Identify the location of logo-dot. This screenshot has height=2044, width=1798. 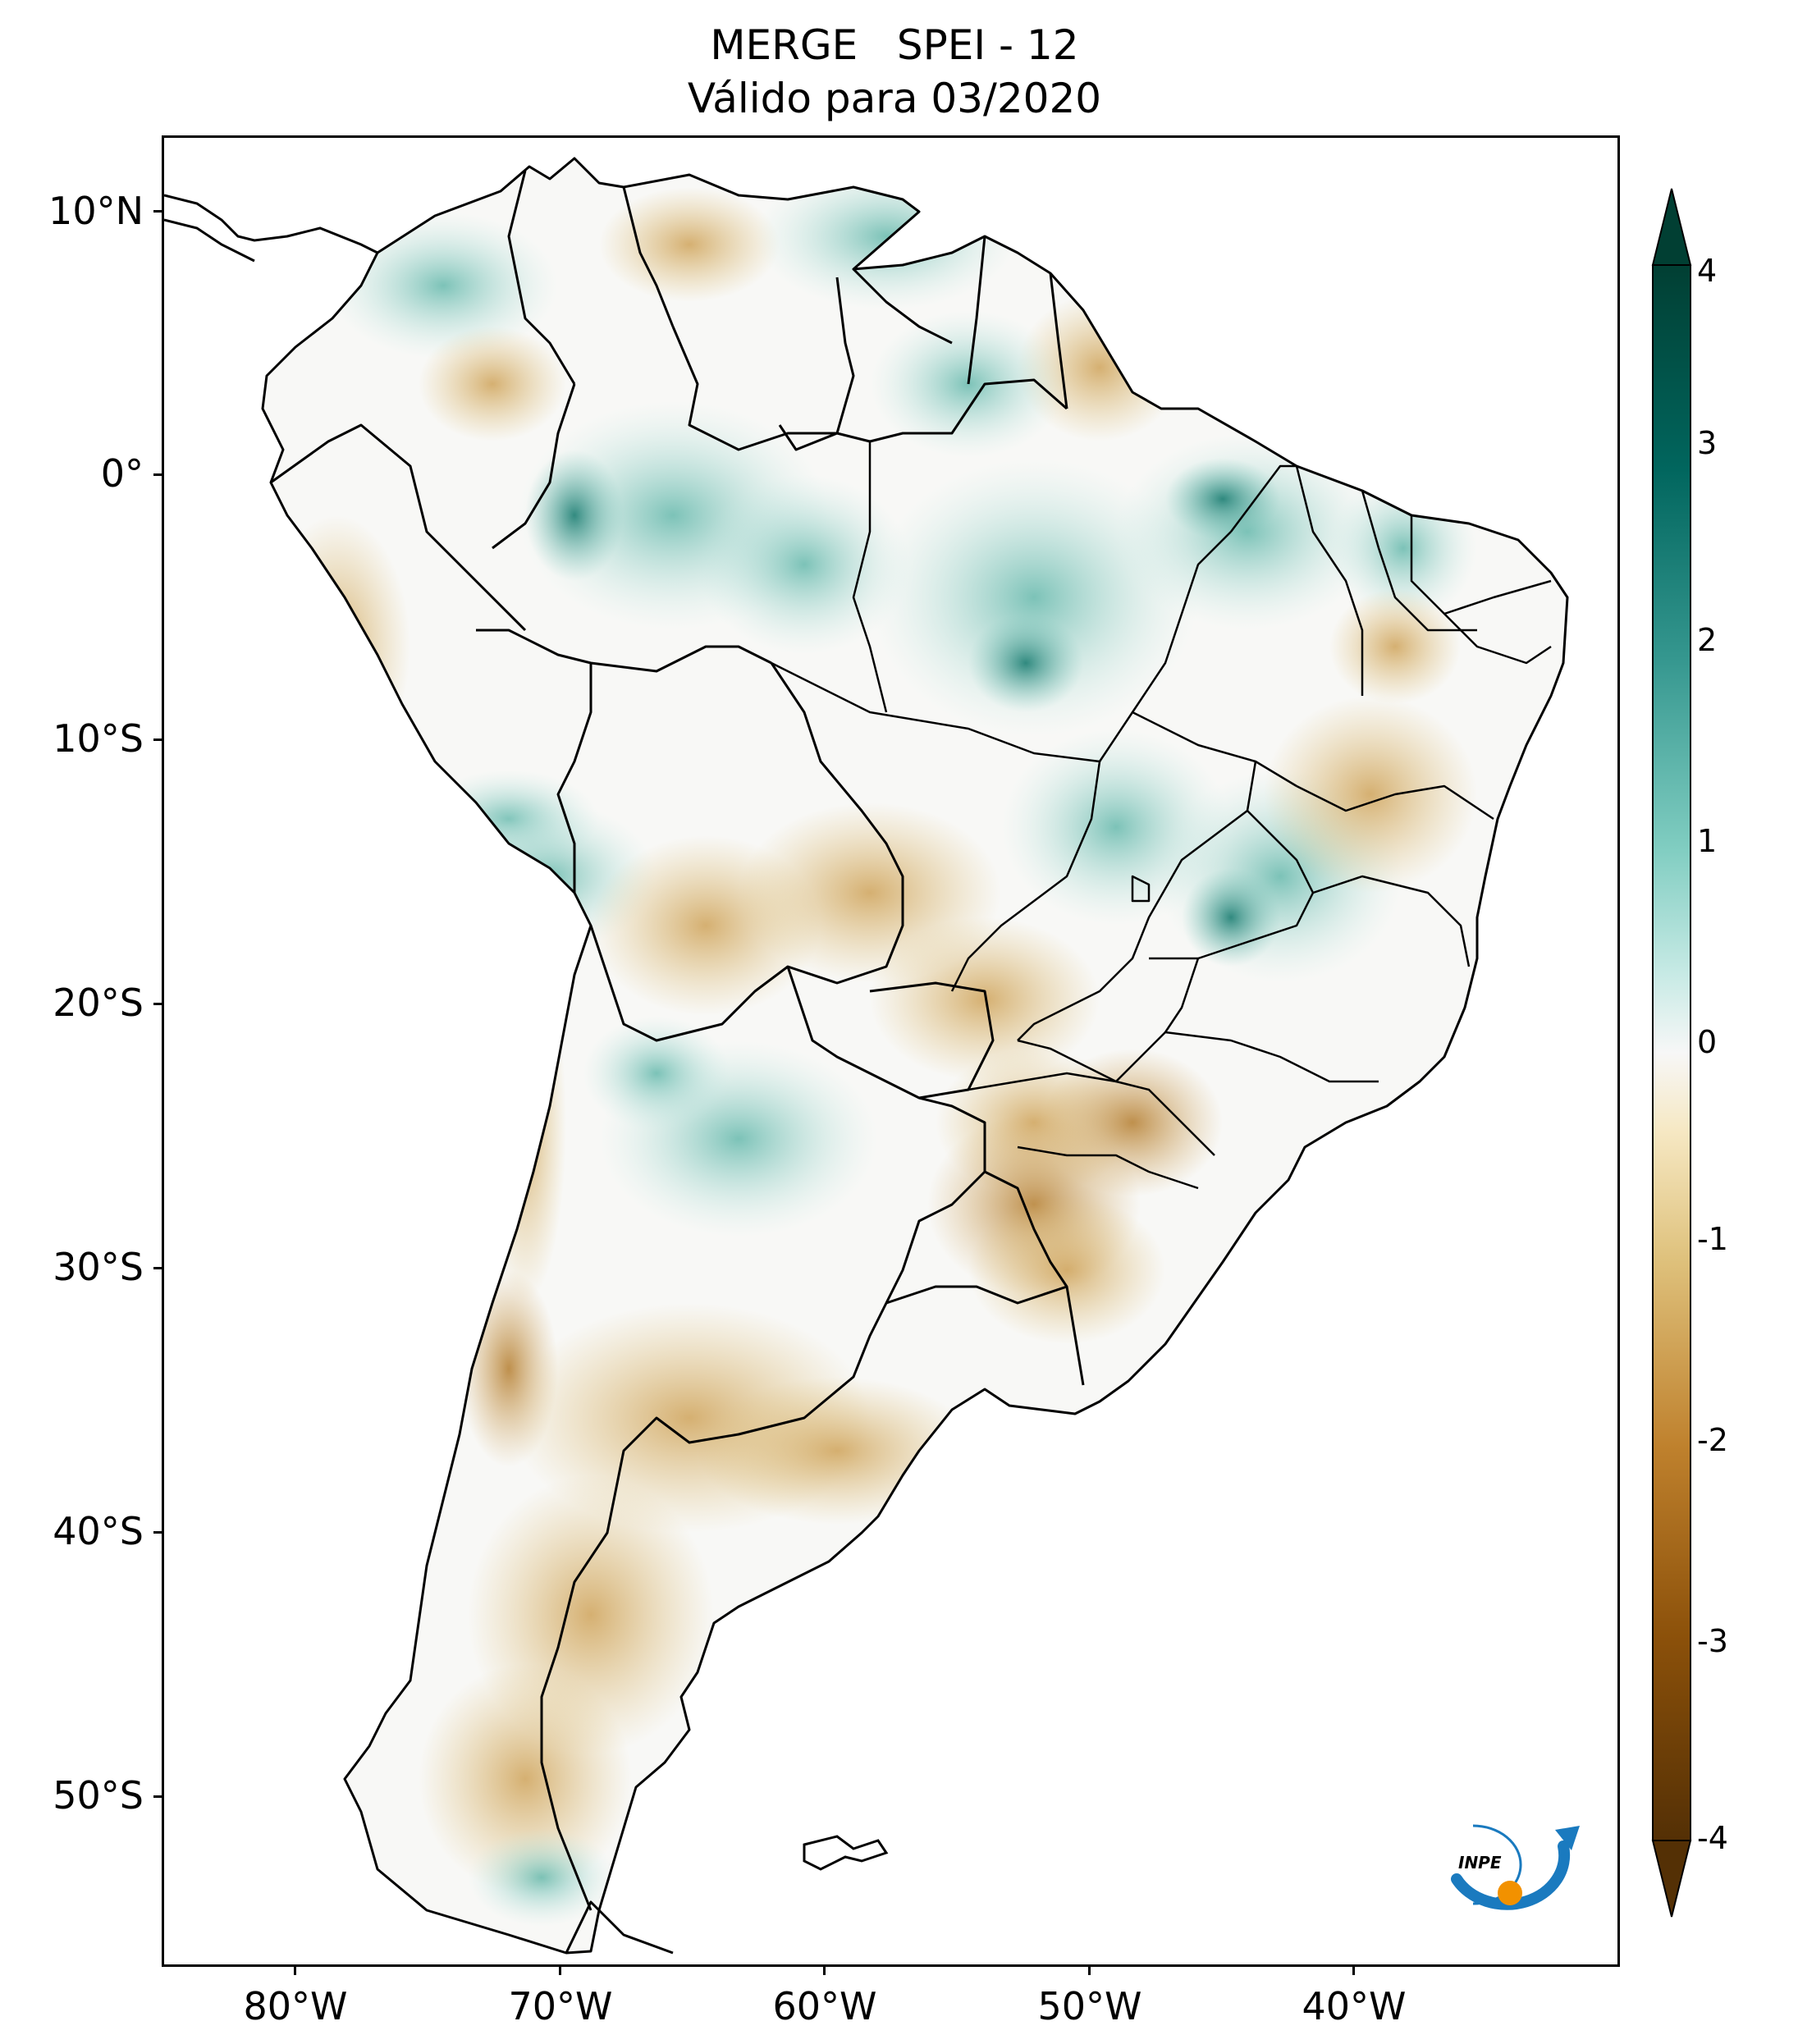
(1510, 1893).